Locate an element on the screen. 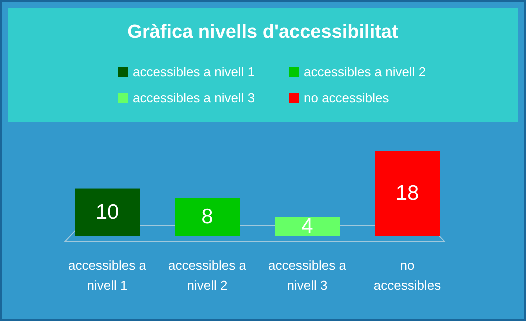  legend-label: no accessibles is located at coordinates (347, 98).